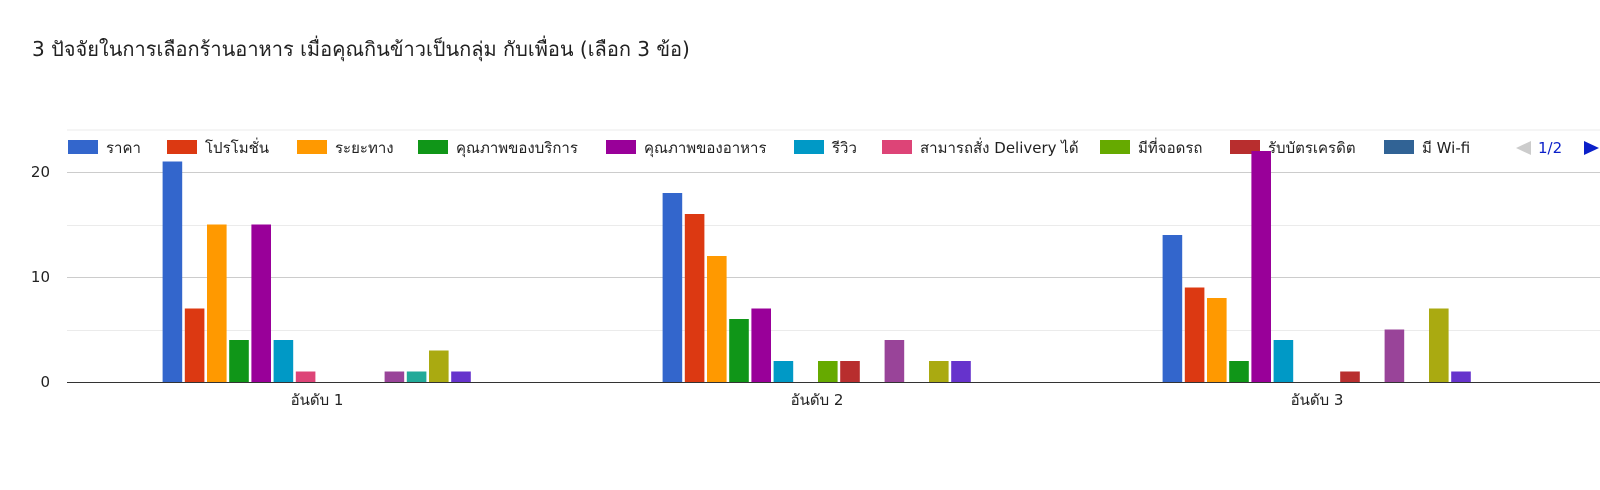 The image size is (1600, 490). I want to click on legend-item: มีที่จอดรถ, so click(1151, 147).